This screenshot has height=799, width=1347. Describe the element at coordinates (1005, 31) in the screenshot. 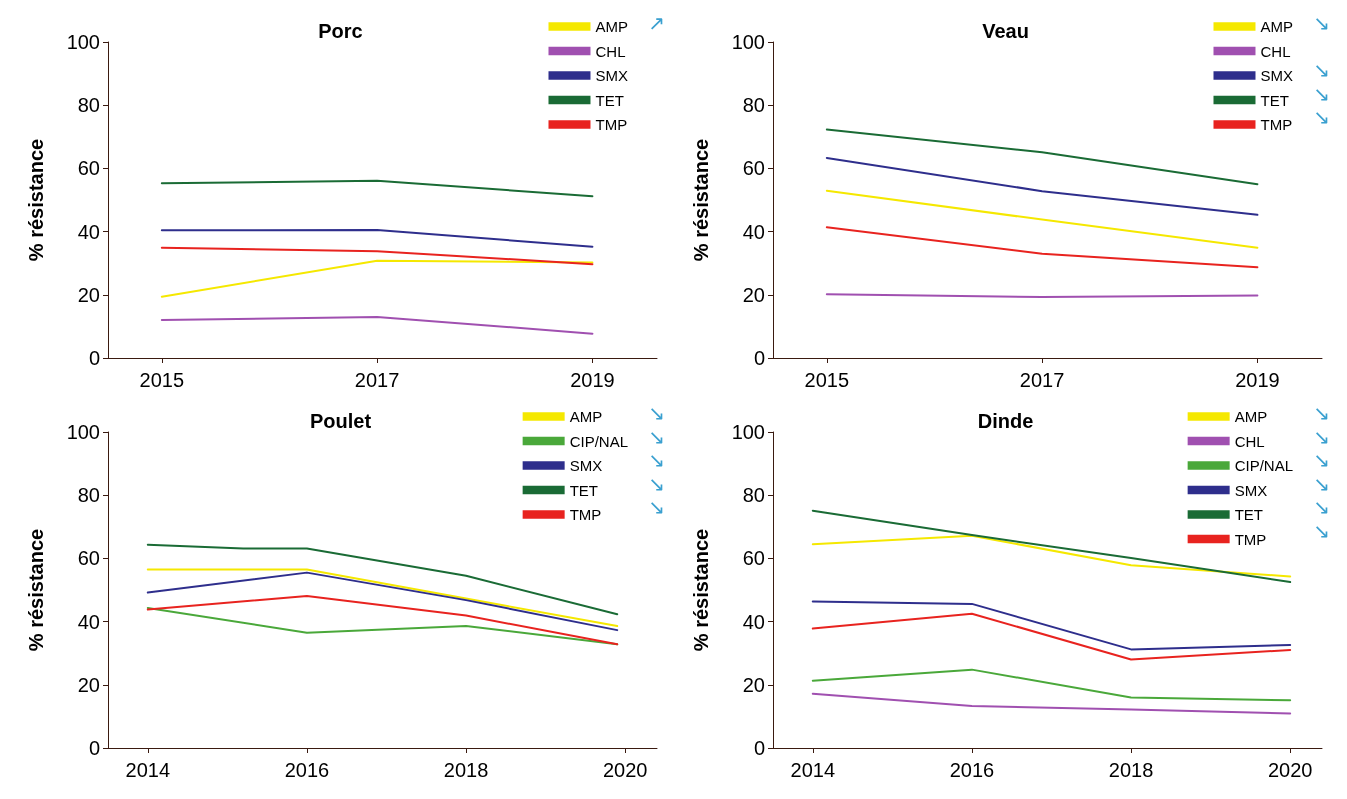

I see `chart-title: Veau` at that location.